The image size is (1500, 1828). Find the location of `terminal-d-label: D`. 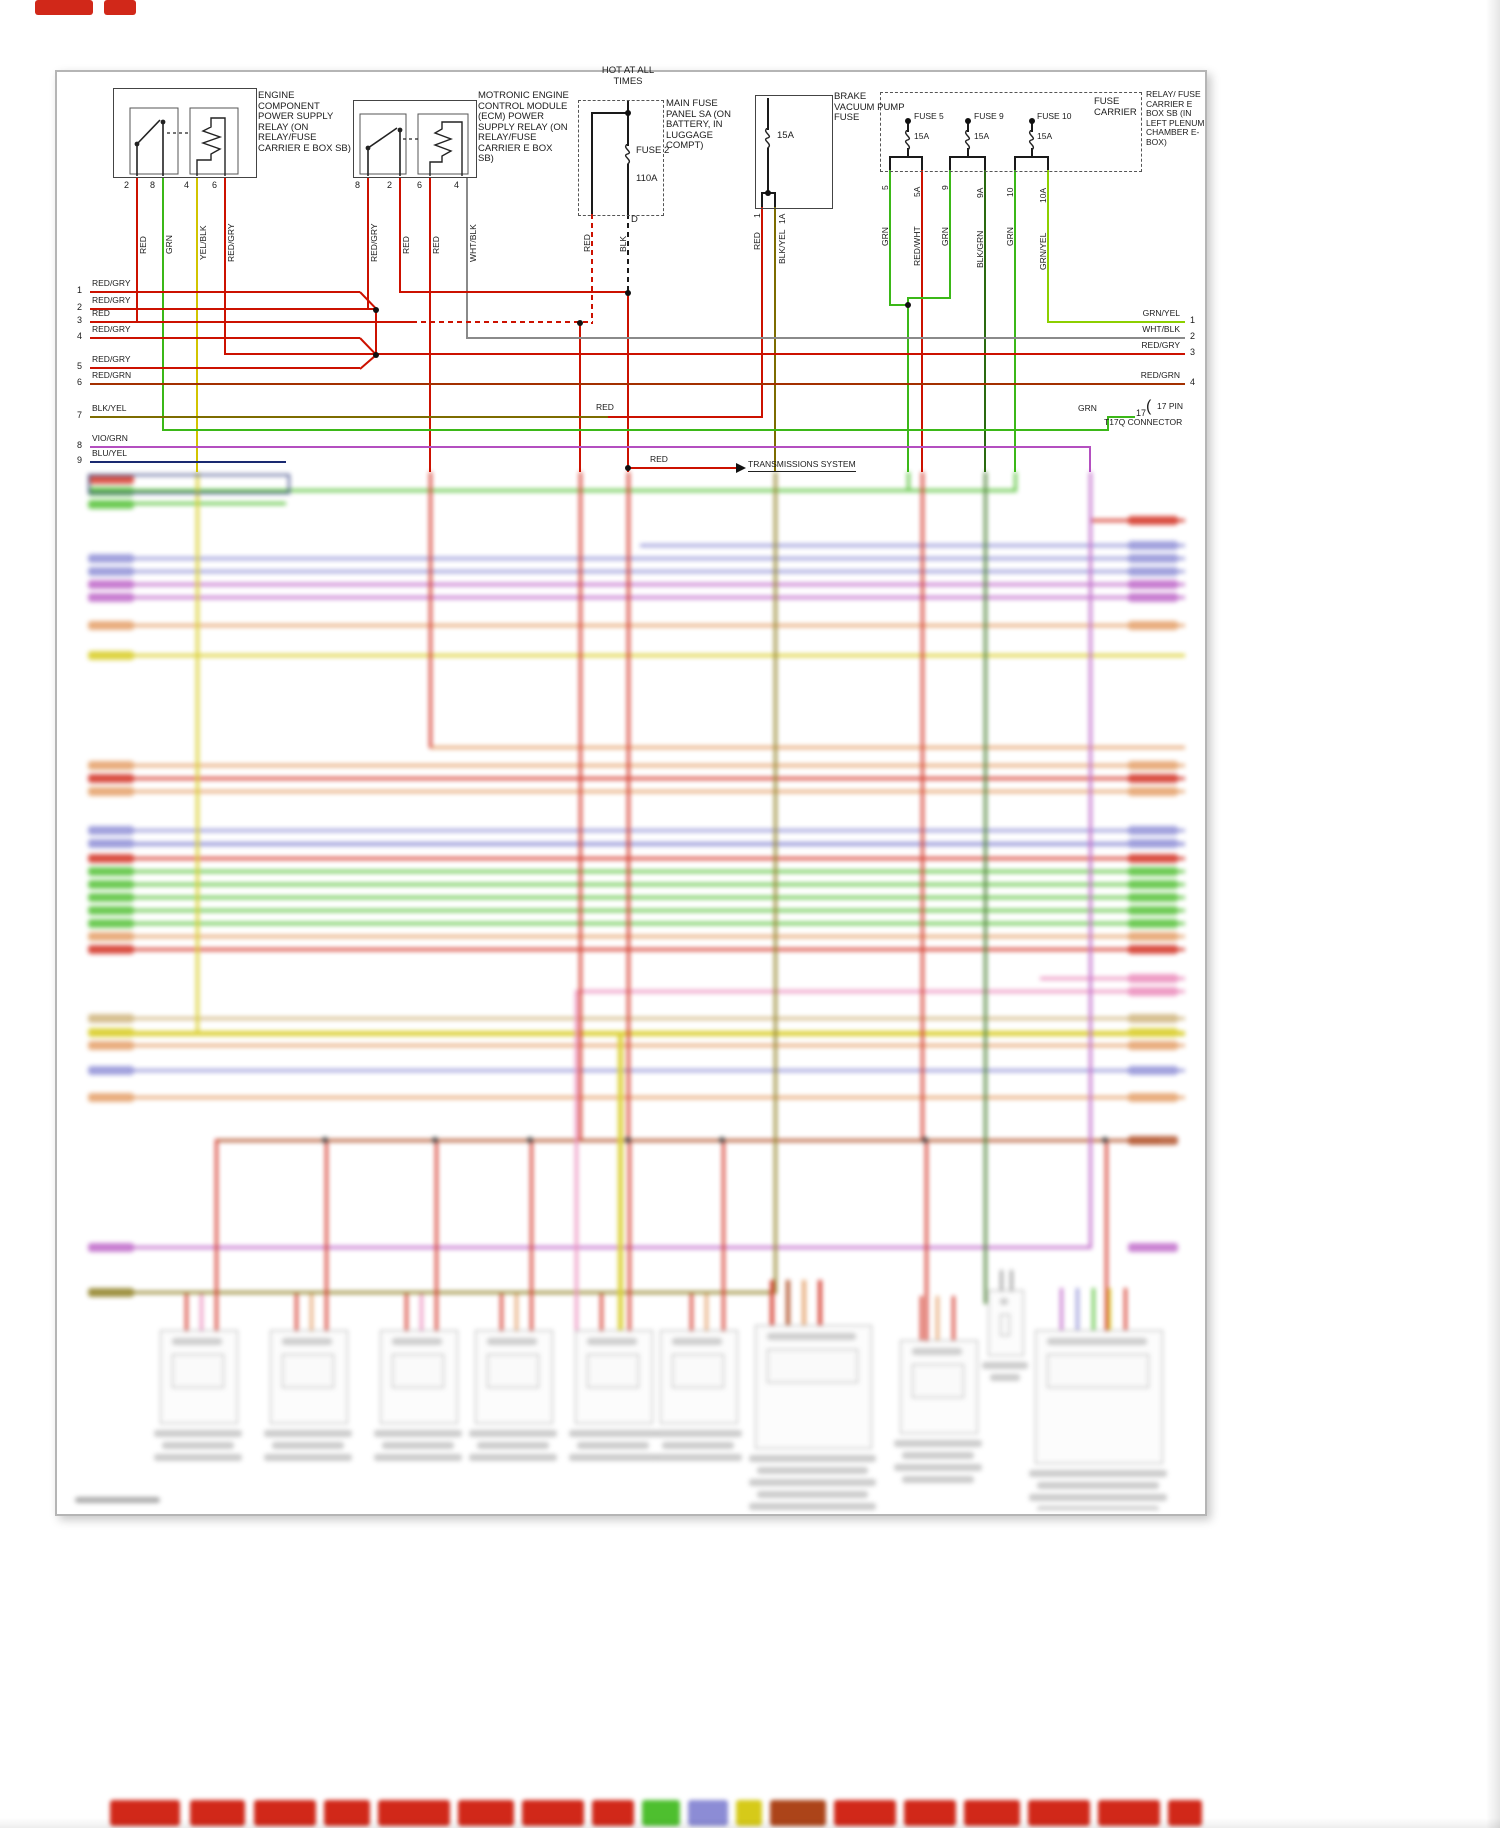

terminal-d-label: D is located at coordinates (634, 219).